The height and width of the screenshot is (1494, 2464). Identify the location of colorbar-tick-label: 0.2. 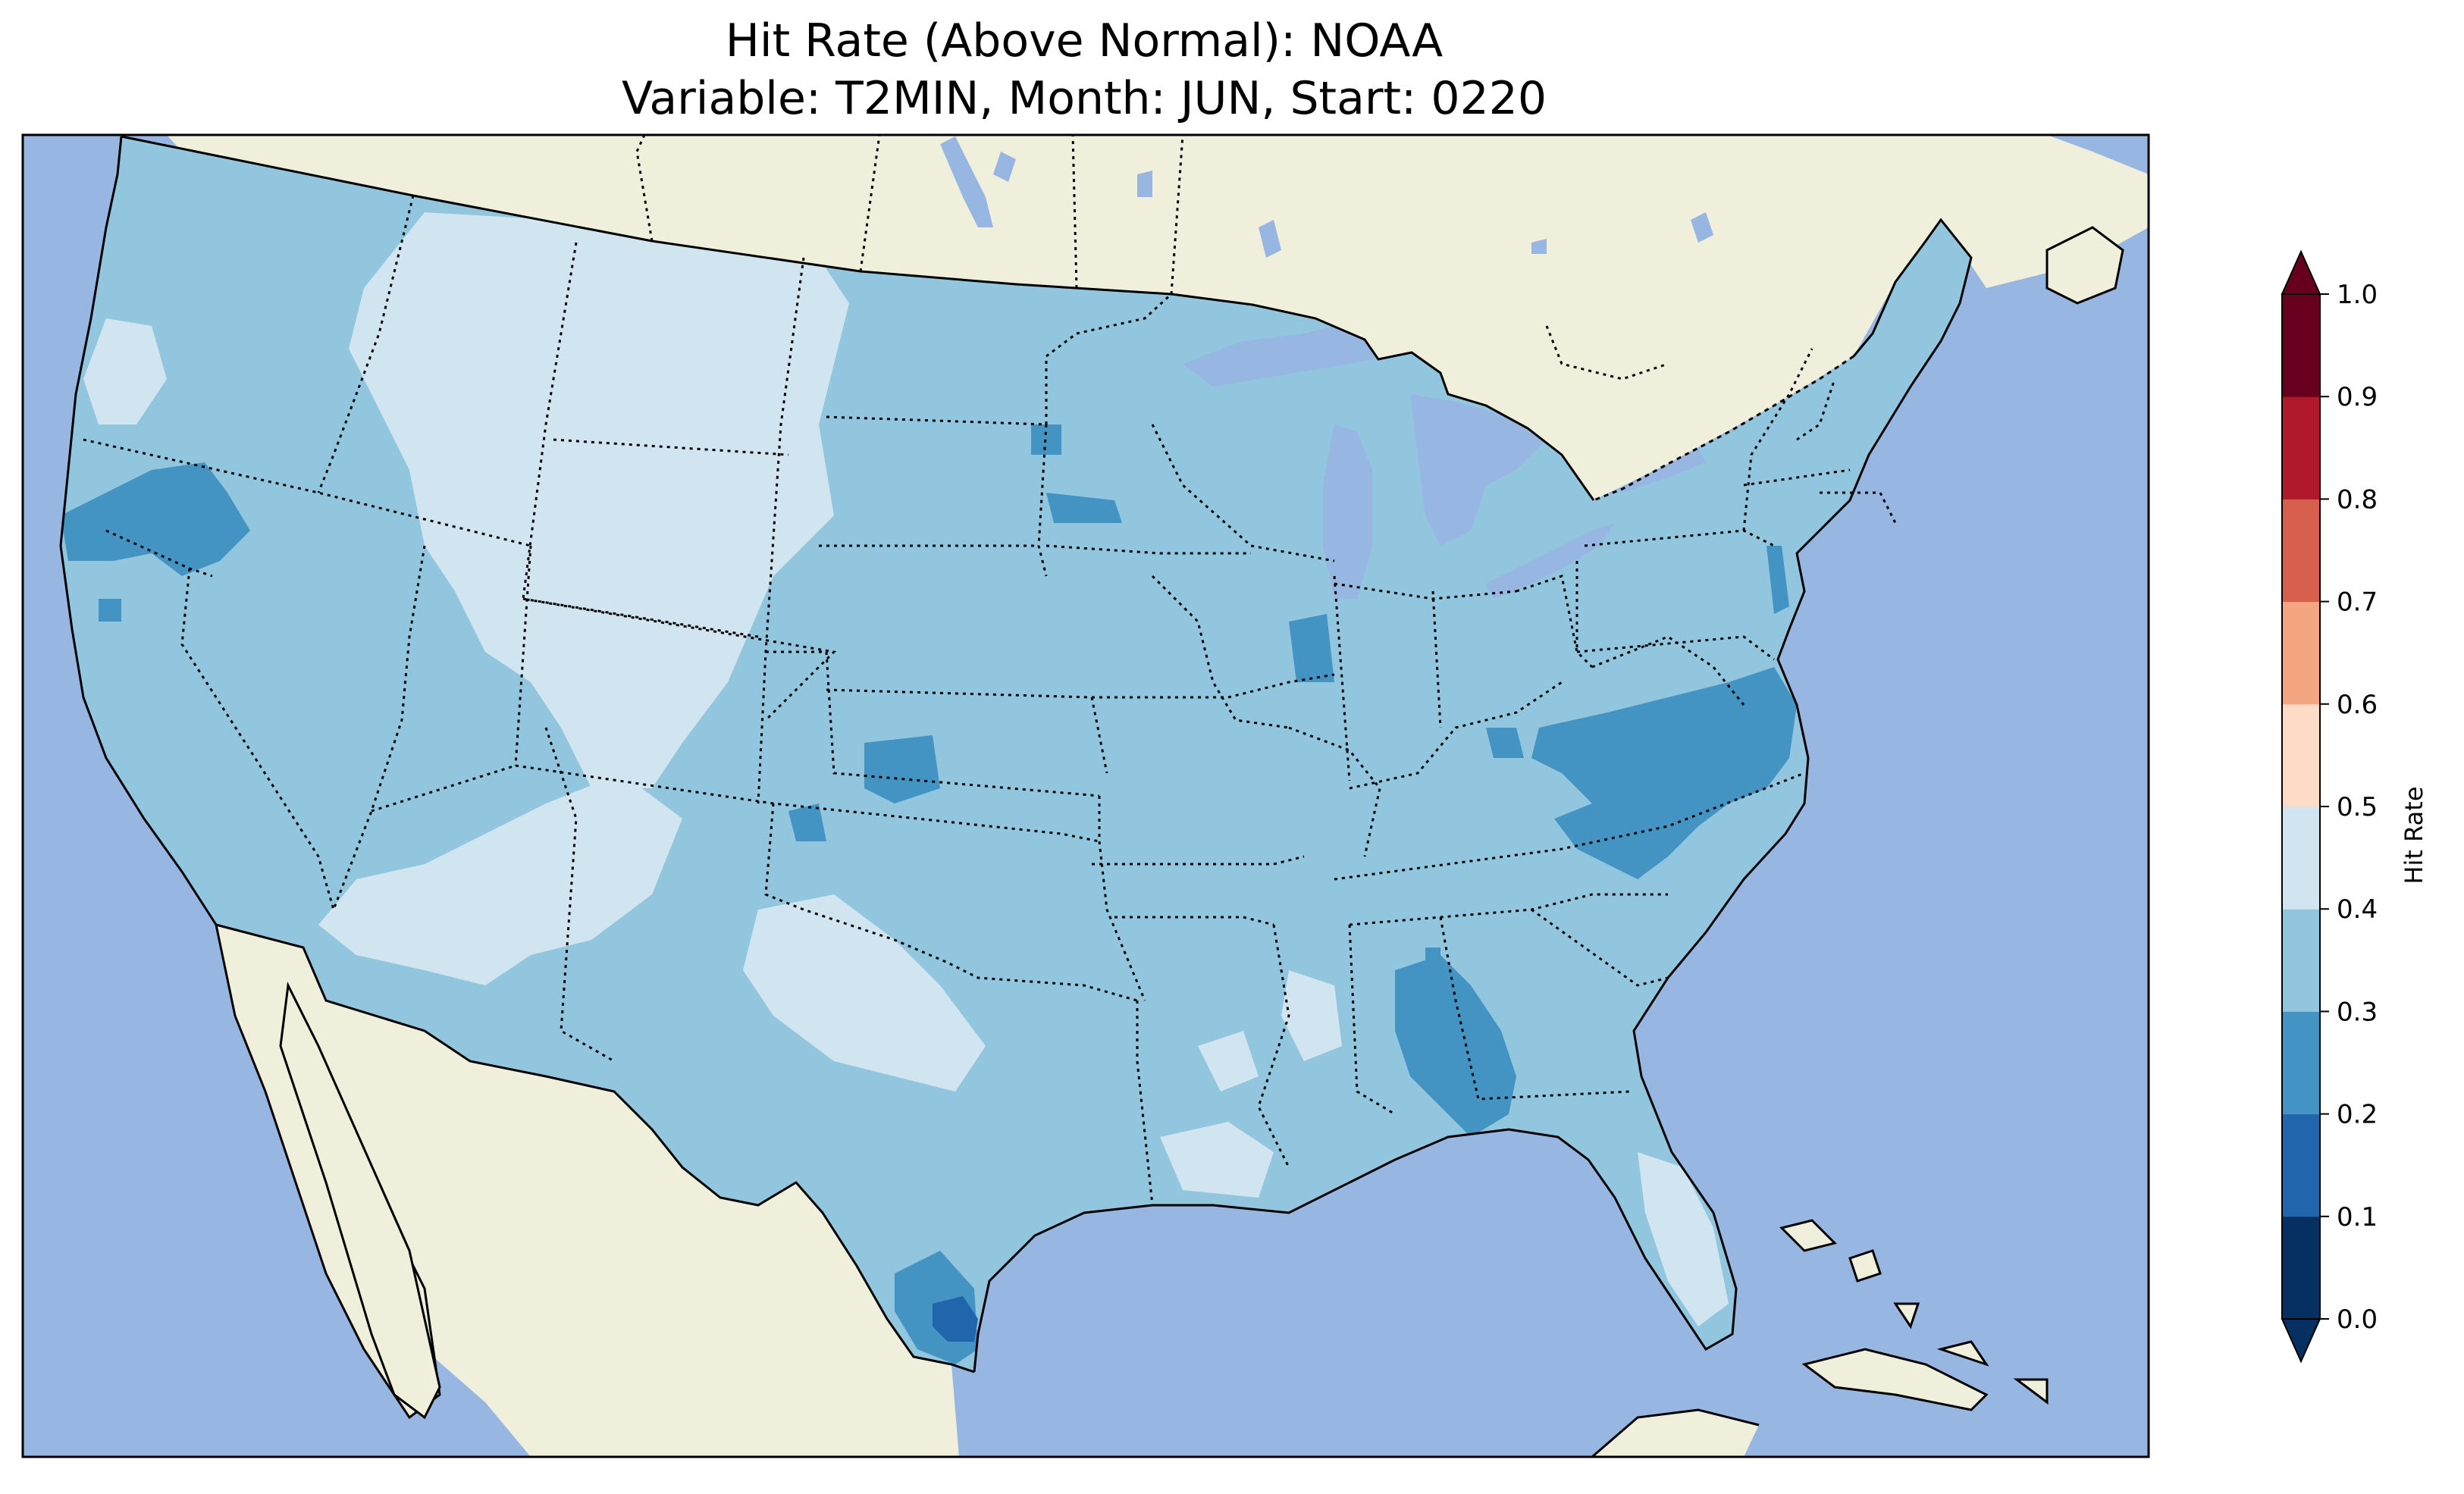
(2357, 1115).